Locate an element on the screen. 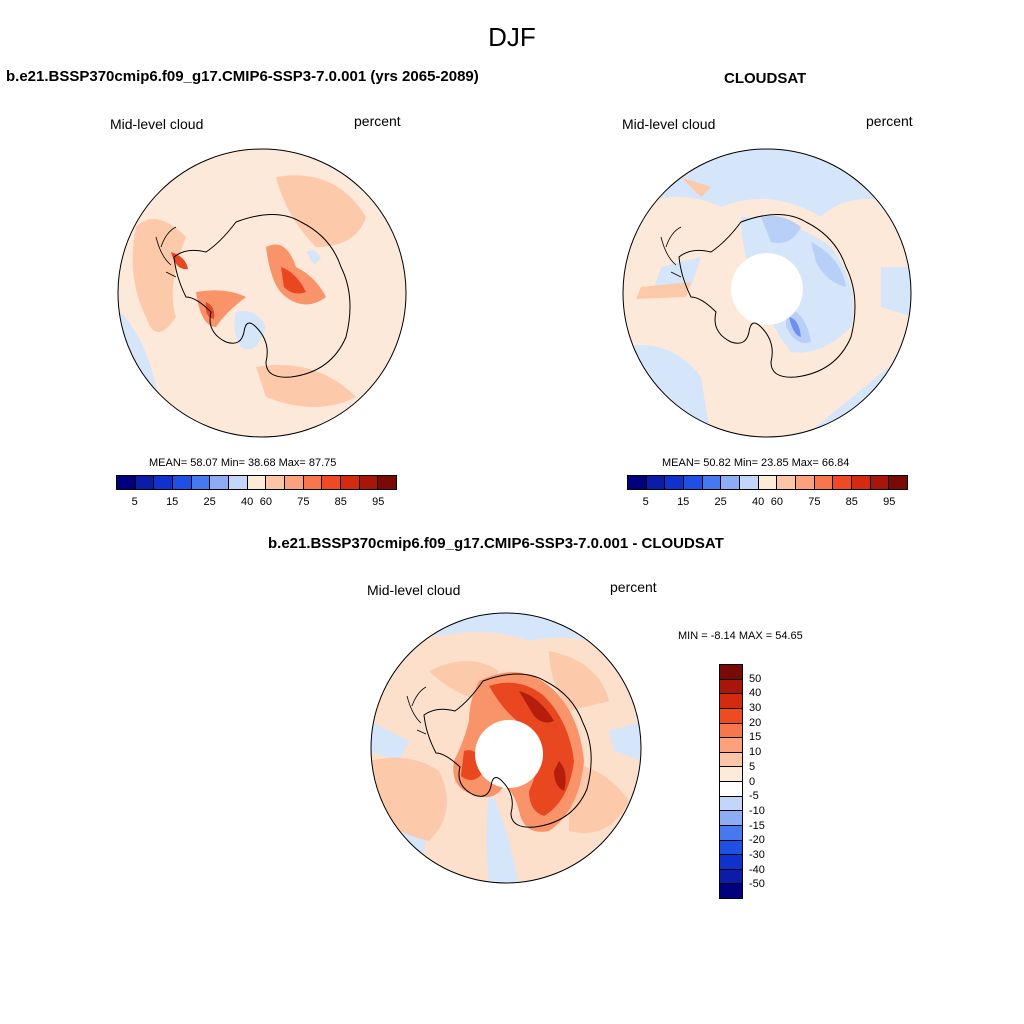 This screenshot has width=1024, height=1024. diff-colorbar-ticks: 50 40 30 20 15 10 5 0 -5 -10 -15 -20 -30 -40 -50 is located at coordinates (769, 781).